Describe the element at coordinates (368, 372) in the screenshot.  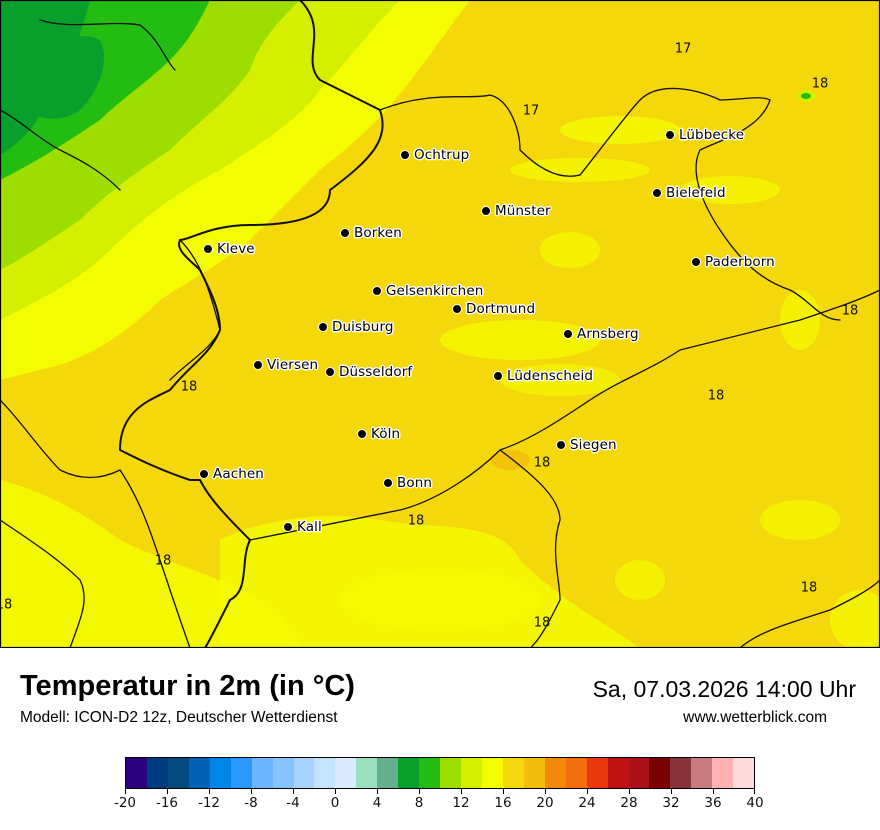
I see `city-marker: Düsseldorf` at that location.